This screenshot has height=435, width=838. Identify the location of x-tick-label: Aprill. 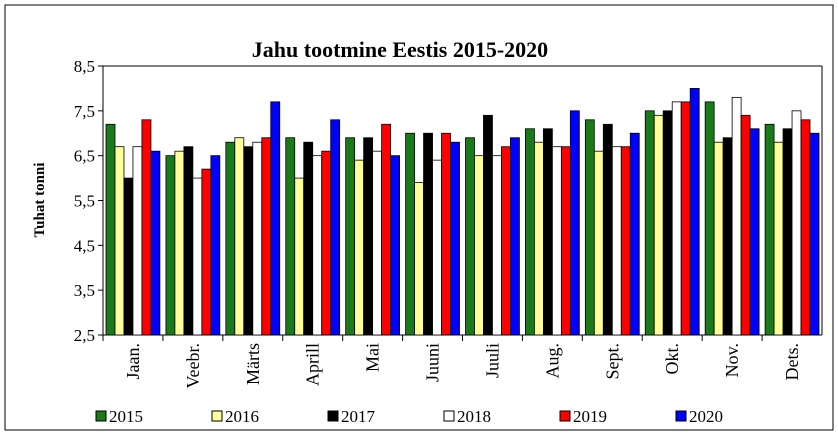
(313, 364).